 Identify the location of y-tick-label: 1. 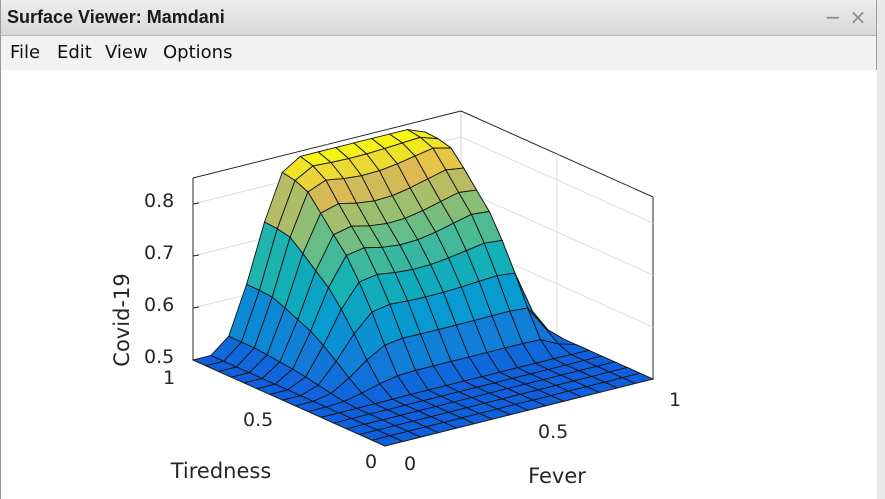
(169, 378).